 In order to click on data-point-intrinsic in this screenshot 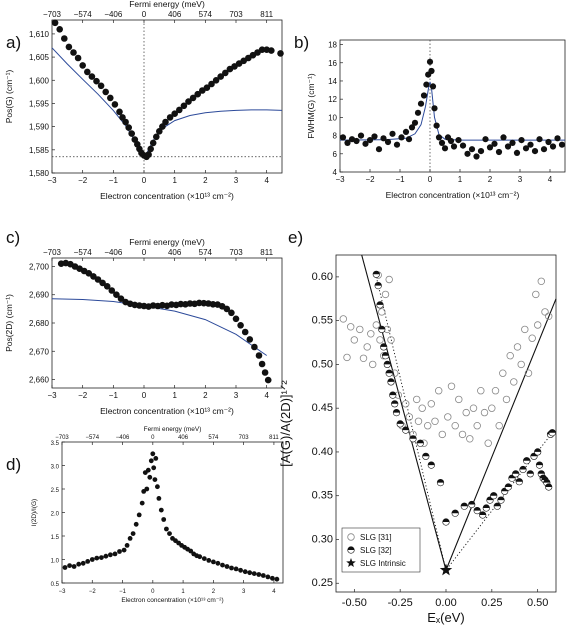, I will do `click(446, 569)`.